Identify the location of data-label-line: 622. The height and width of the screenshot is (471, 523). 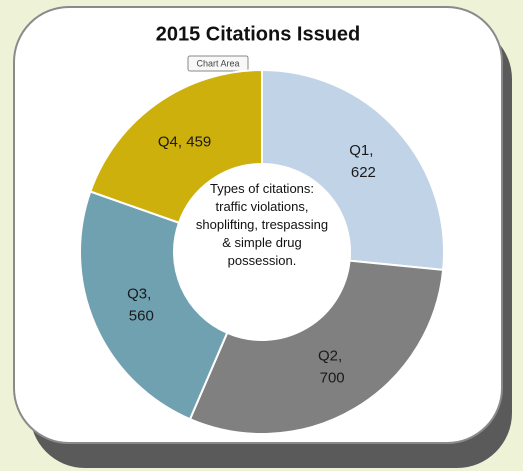
(361, 172).